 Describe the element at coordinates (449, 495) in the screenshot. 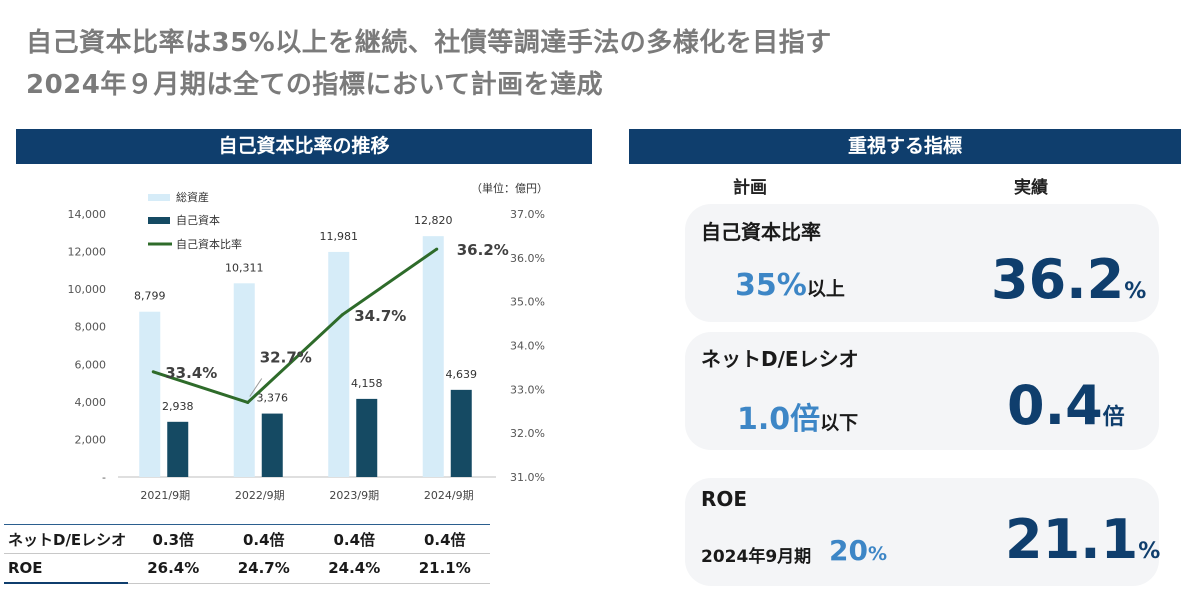

I see `x-tick-label: 2024/9期` at that location.